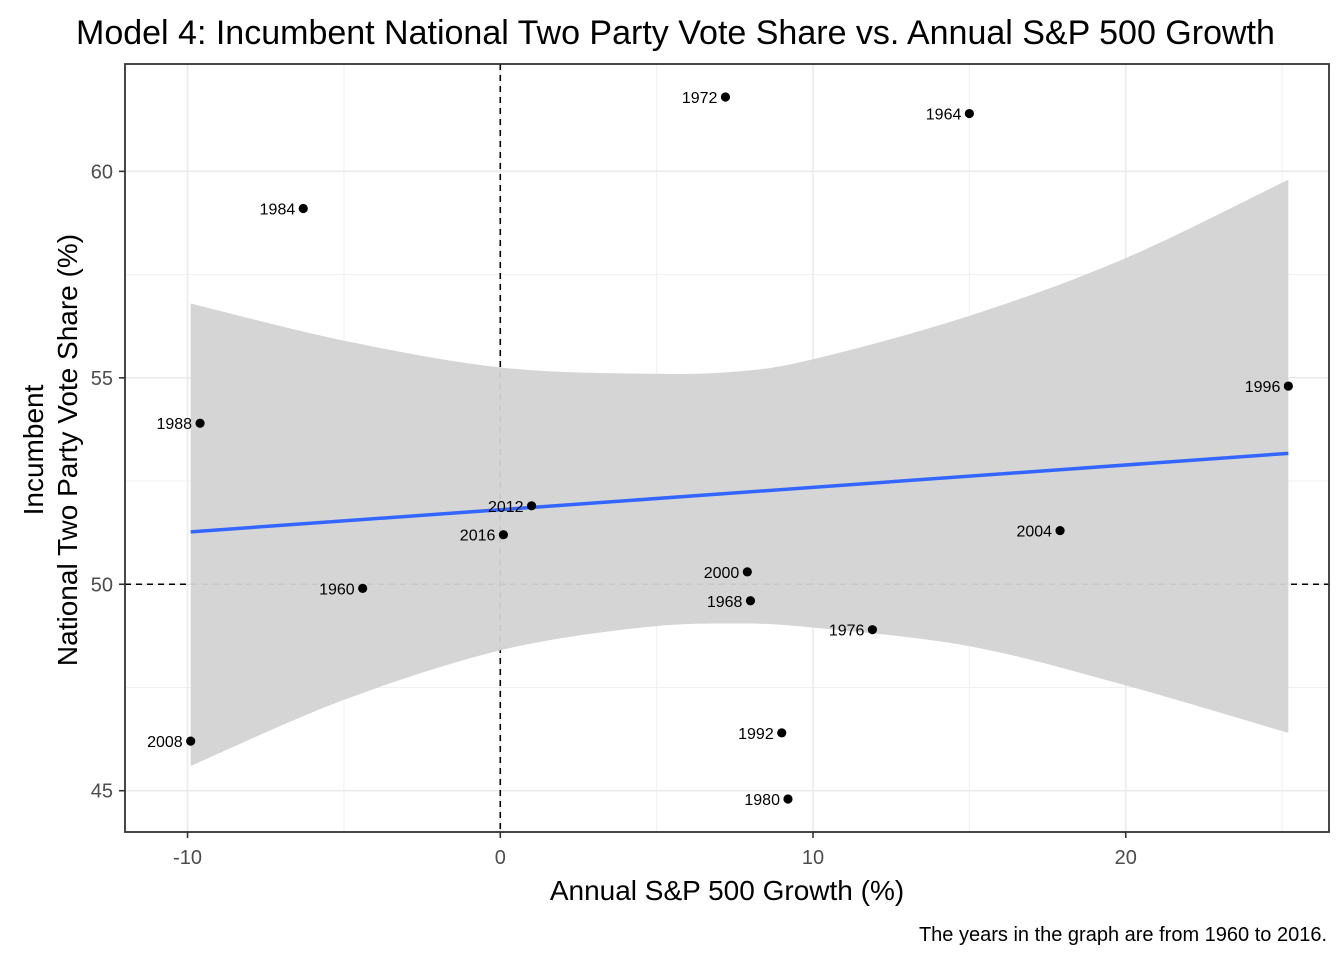 This screenshot has height=960, width=1344. Describe the element at coordinates (944, 115) in the screenshot. I see `data-label-1964: 1964` at that location.